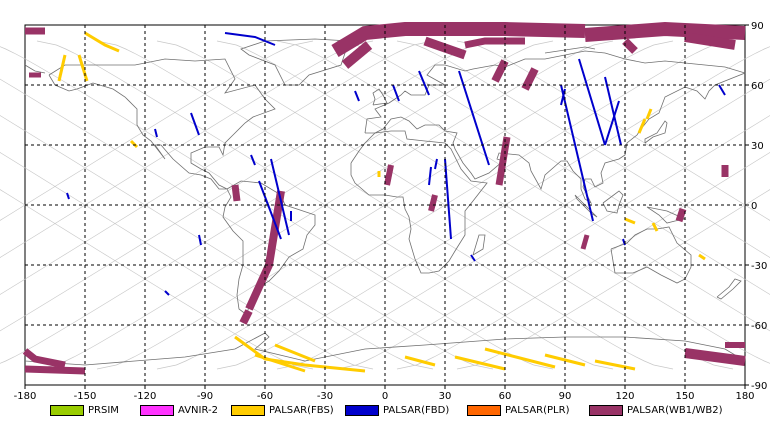 The image size is (770, 430). What do you see at coordinates (325, 396) in the screenshot?
I see `x-tick-label: -30` at bounding box center [325, 396].